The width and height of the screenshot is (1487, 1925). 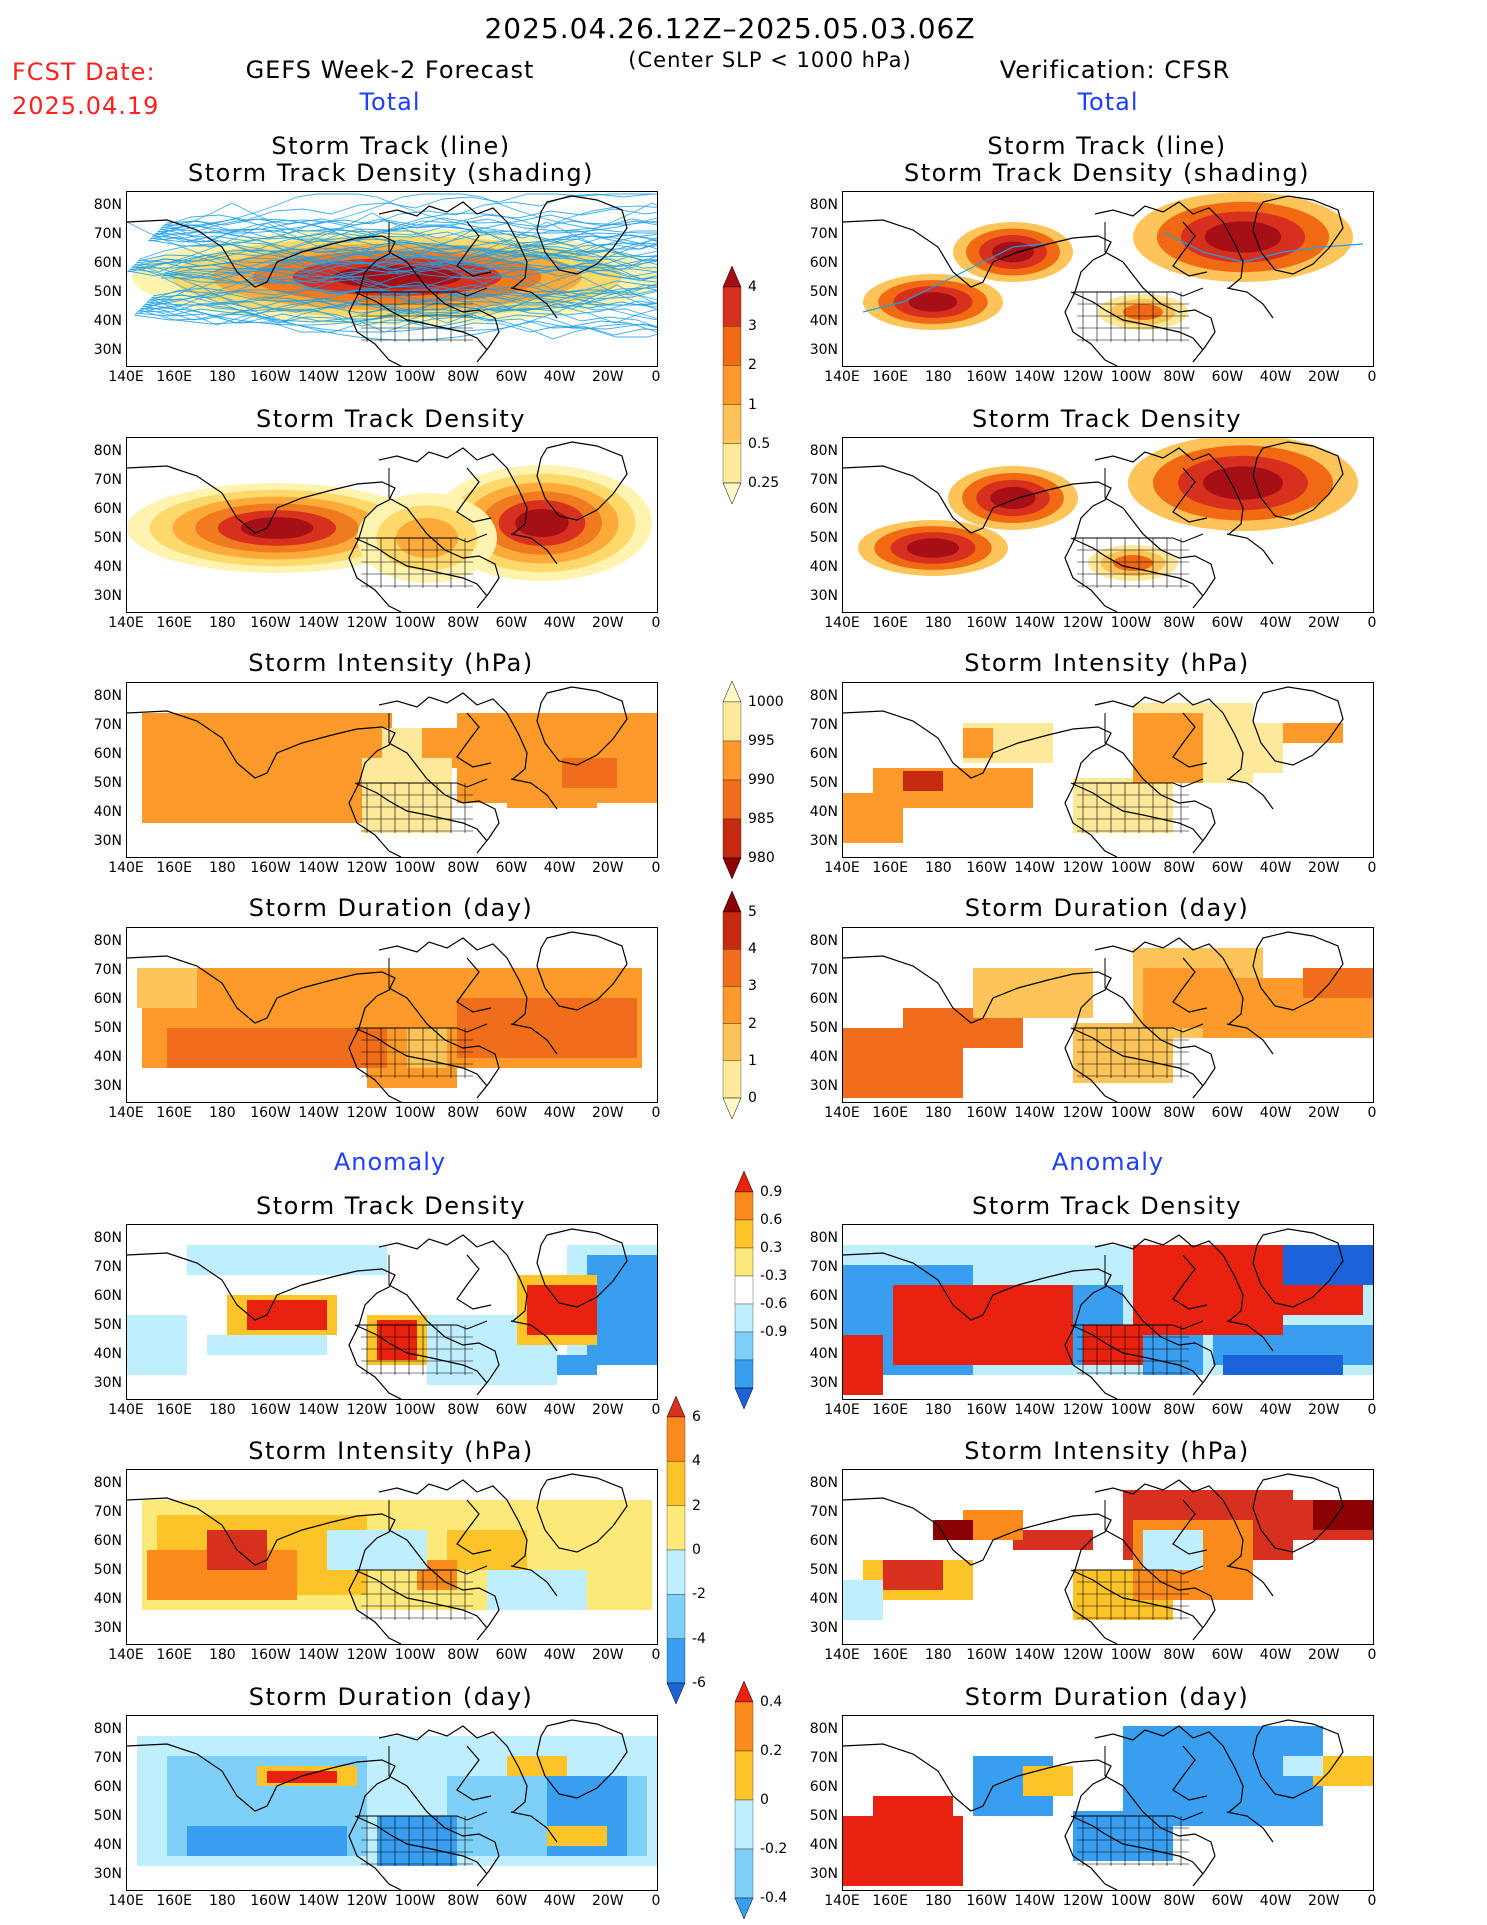 I want to click on colorbar-tick-label: 0.2, so click(x=771, y=1751).